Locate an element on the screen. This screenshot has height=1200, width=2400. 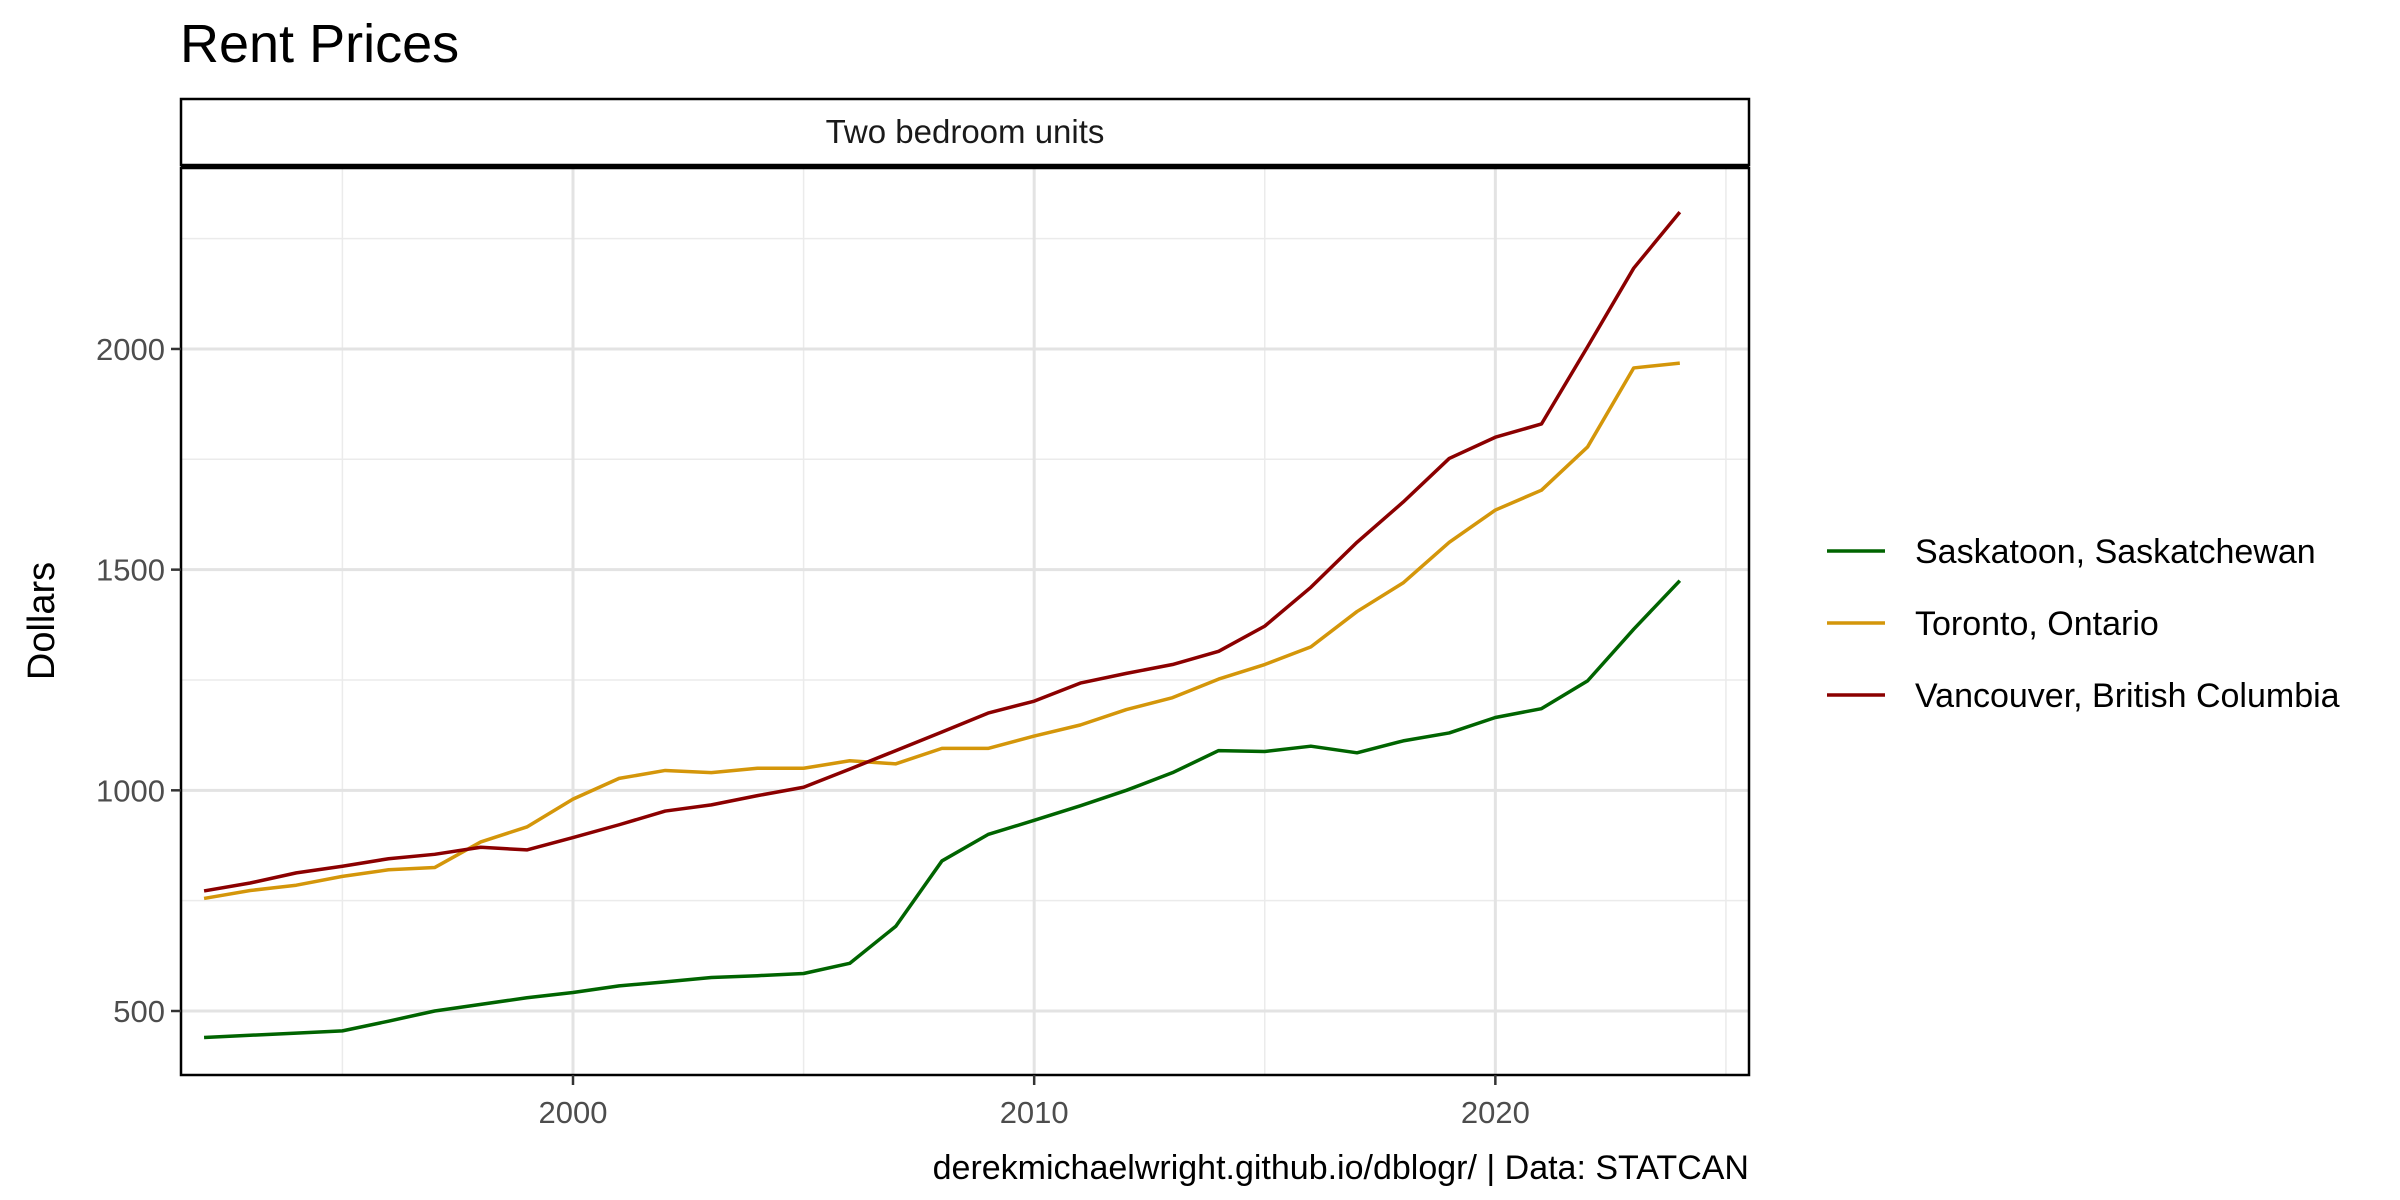
chart-title: Rent Prices is located at coordinates (319, 44).